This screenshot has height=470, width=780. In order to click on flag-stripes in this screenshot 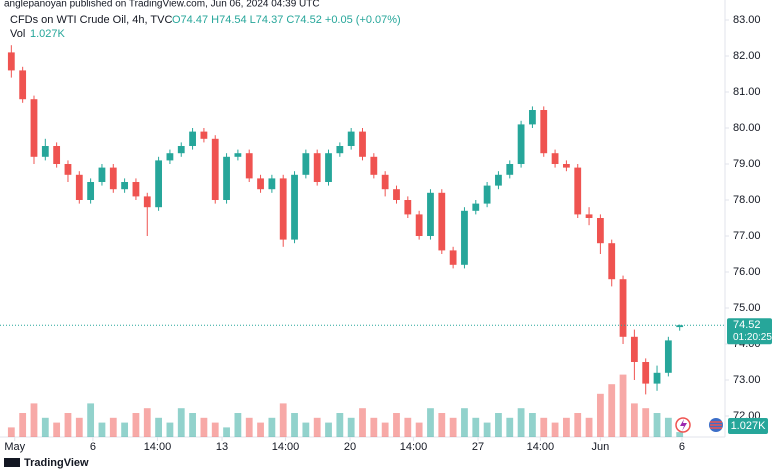, I will do `click(716, 425)`.